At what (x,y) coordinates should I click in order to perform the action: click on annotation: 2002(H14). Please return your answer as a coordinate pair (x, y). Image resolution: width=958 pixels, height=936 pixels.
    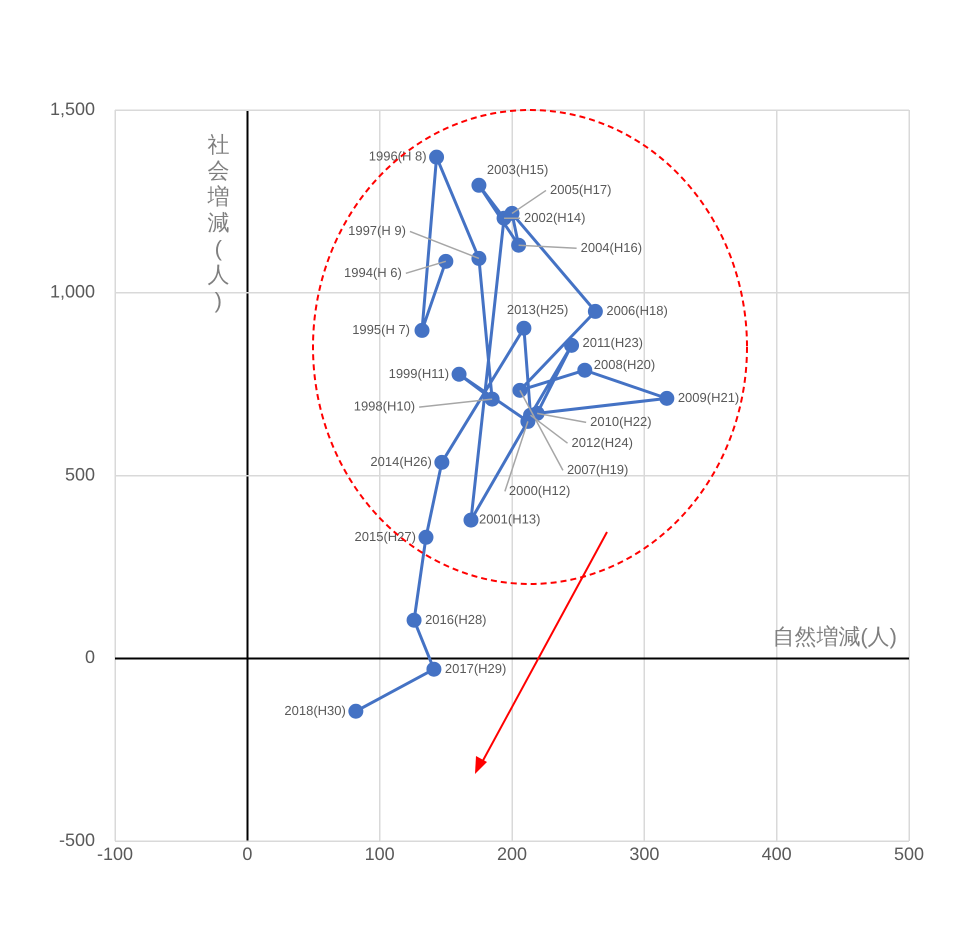
    Looking at the image, I should click on (555, 217).